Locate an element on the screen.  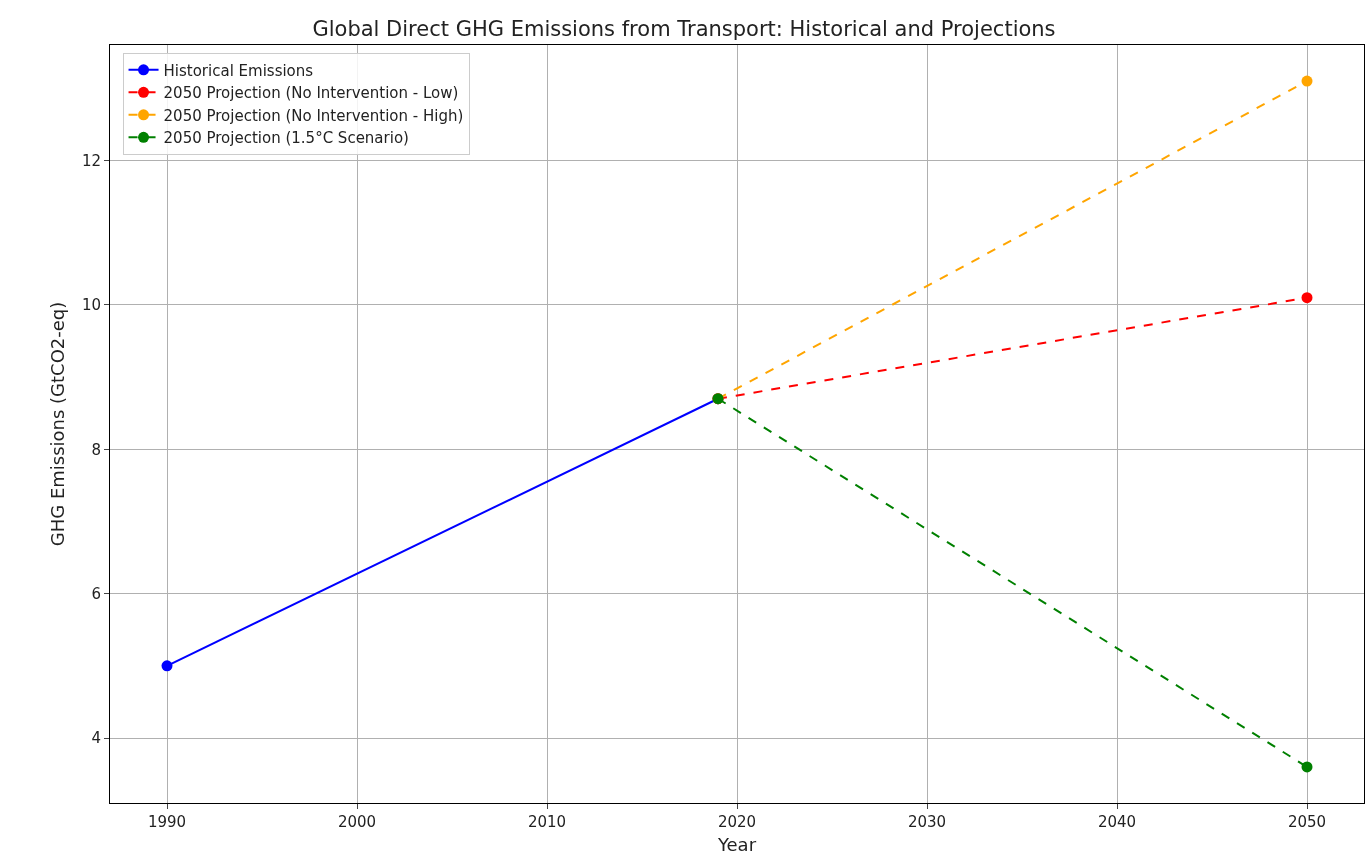
y-tick-label: 6 is located at coordinates (96, 593).